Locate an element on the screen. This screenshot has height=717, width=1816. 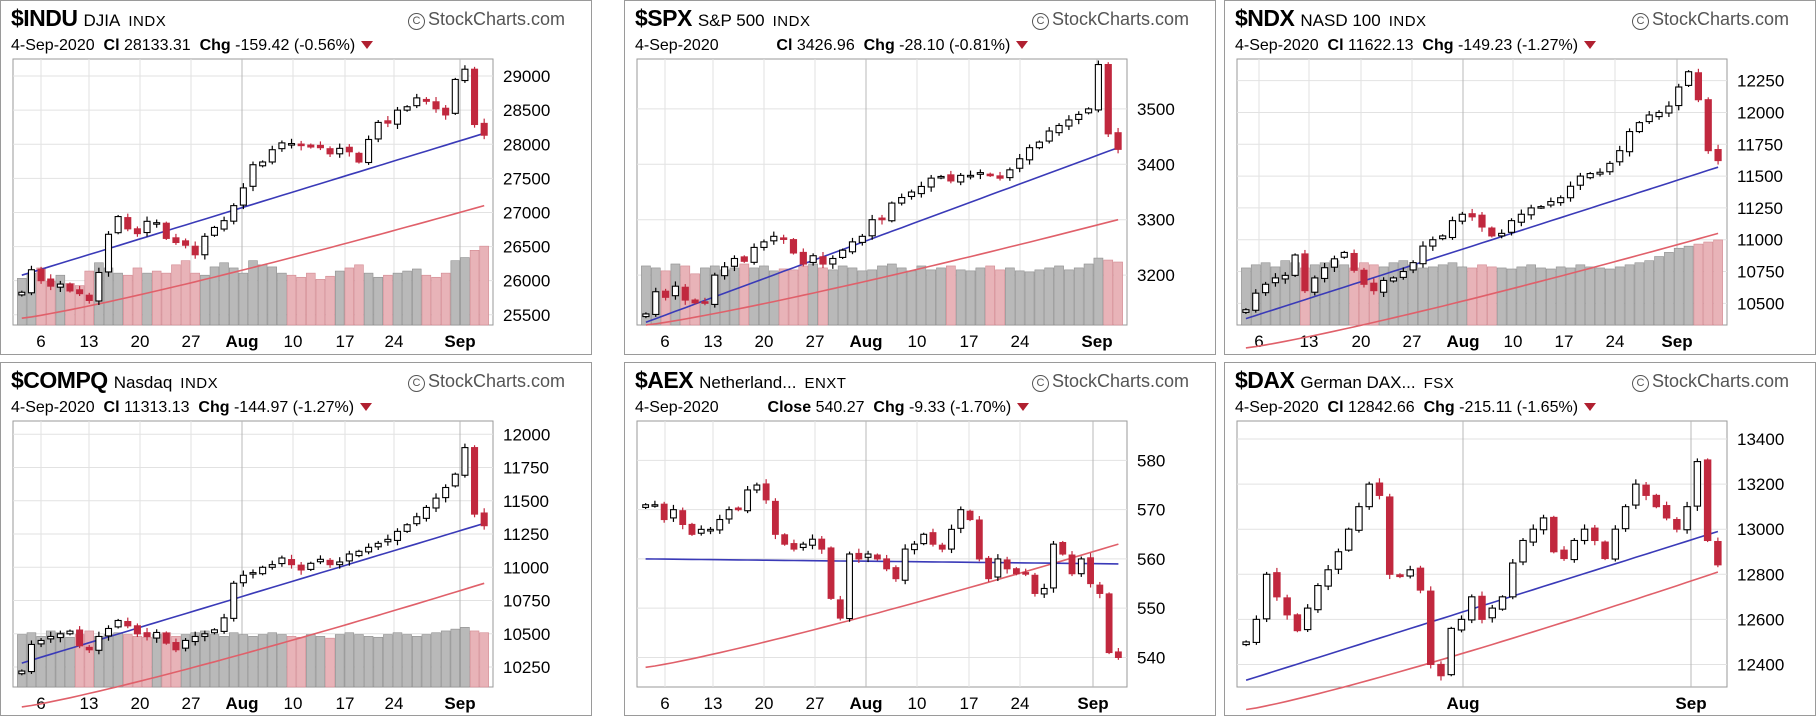
plot-area: 12400 12600 12800 13000 13200 13400 Aug Sep is located at coordinates (1510, 566).